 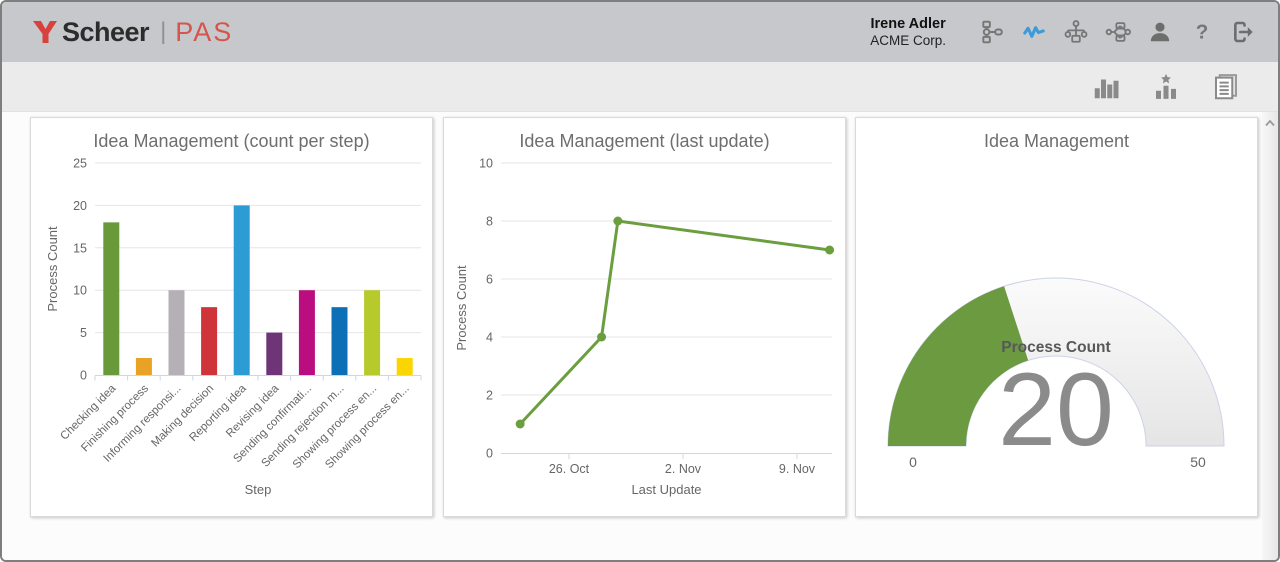 I want to click on svg-text: 4, so click(x=489, y=338).